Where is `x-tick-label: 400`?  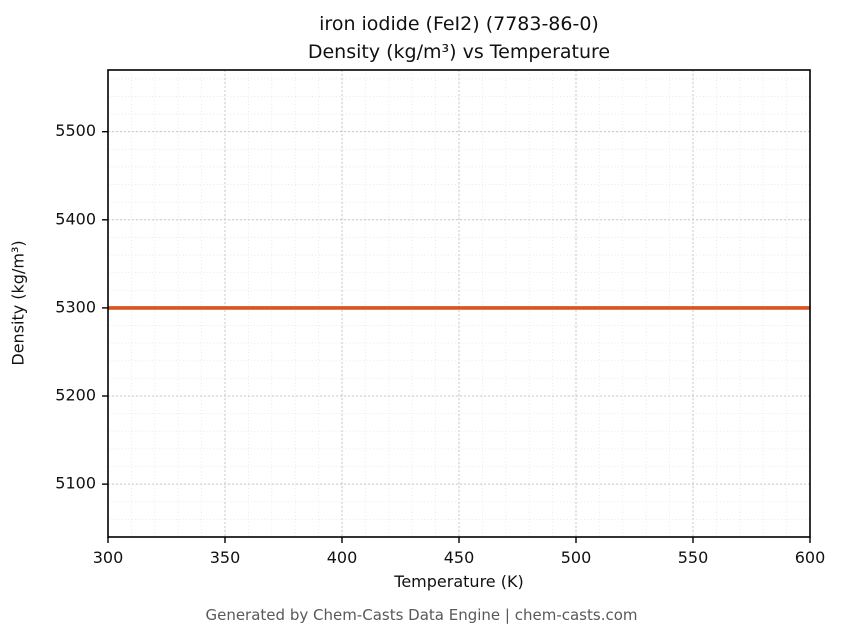
x-tick-label: 400 is located at coordinates (342, 557).